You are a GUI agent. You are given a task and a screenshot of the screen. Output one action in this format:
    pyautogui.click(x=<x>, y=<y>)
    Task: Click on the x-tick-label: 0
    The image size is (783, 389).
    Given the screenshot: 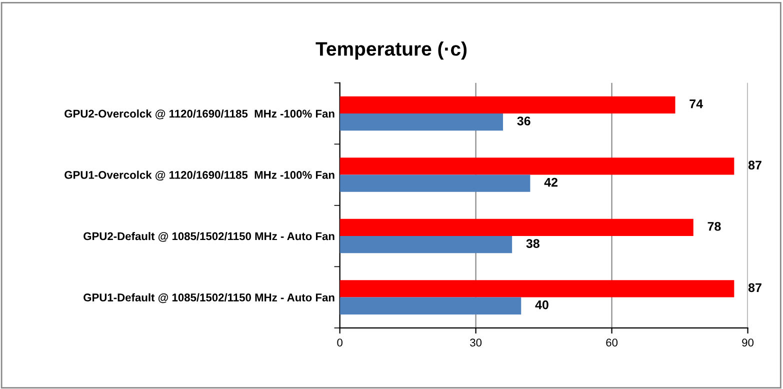 What is the action you would take?
    pyautogui.click(x=339, y=342)
    